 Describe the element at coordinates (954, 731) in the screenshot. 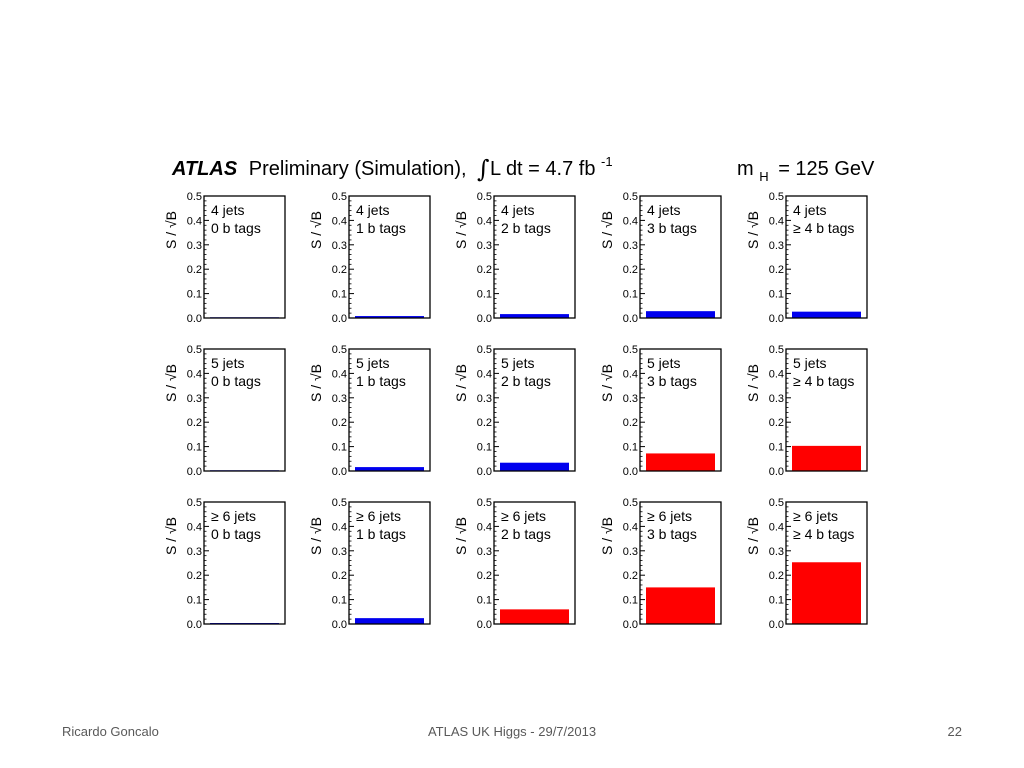

I see `footer-page-number: 22` at that location.